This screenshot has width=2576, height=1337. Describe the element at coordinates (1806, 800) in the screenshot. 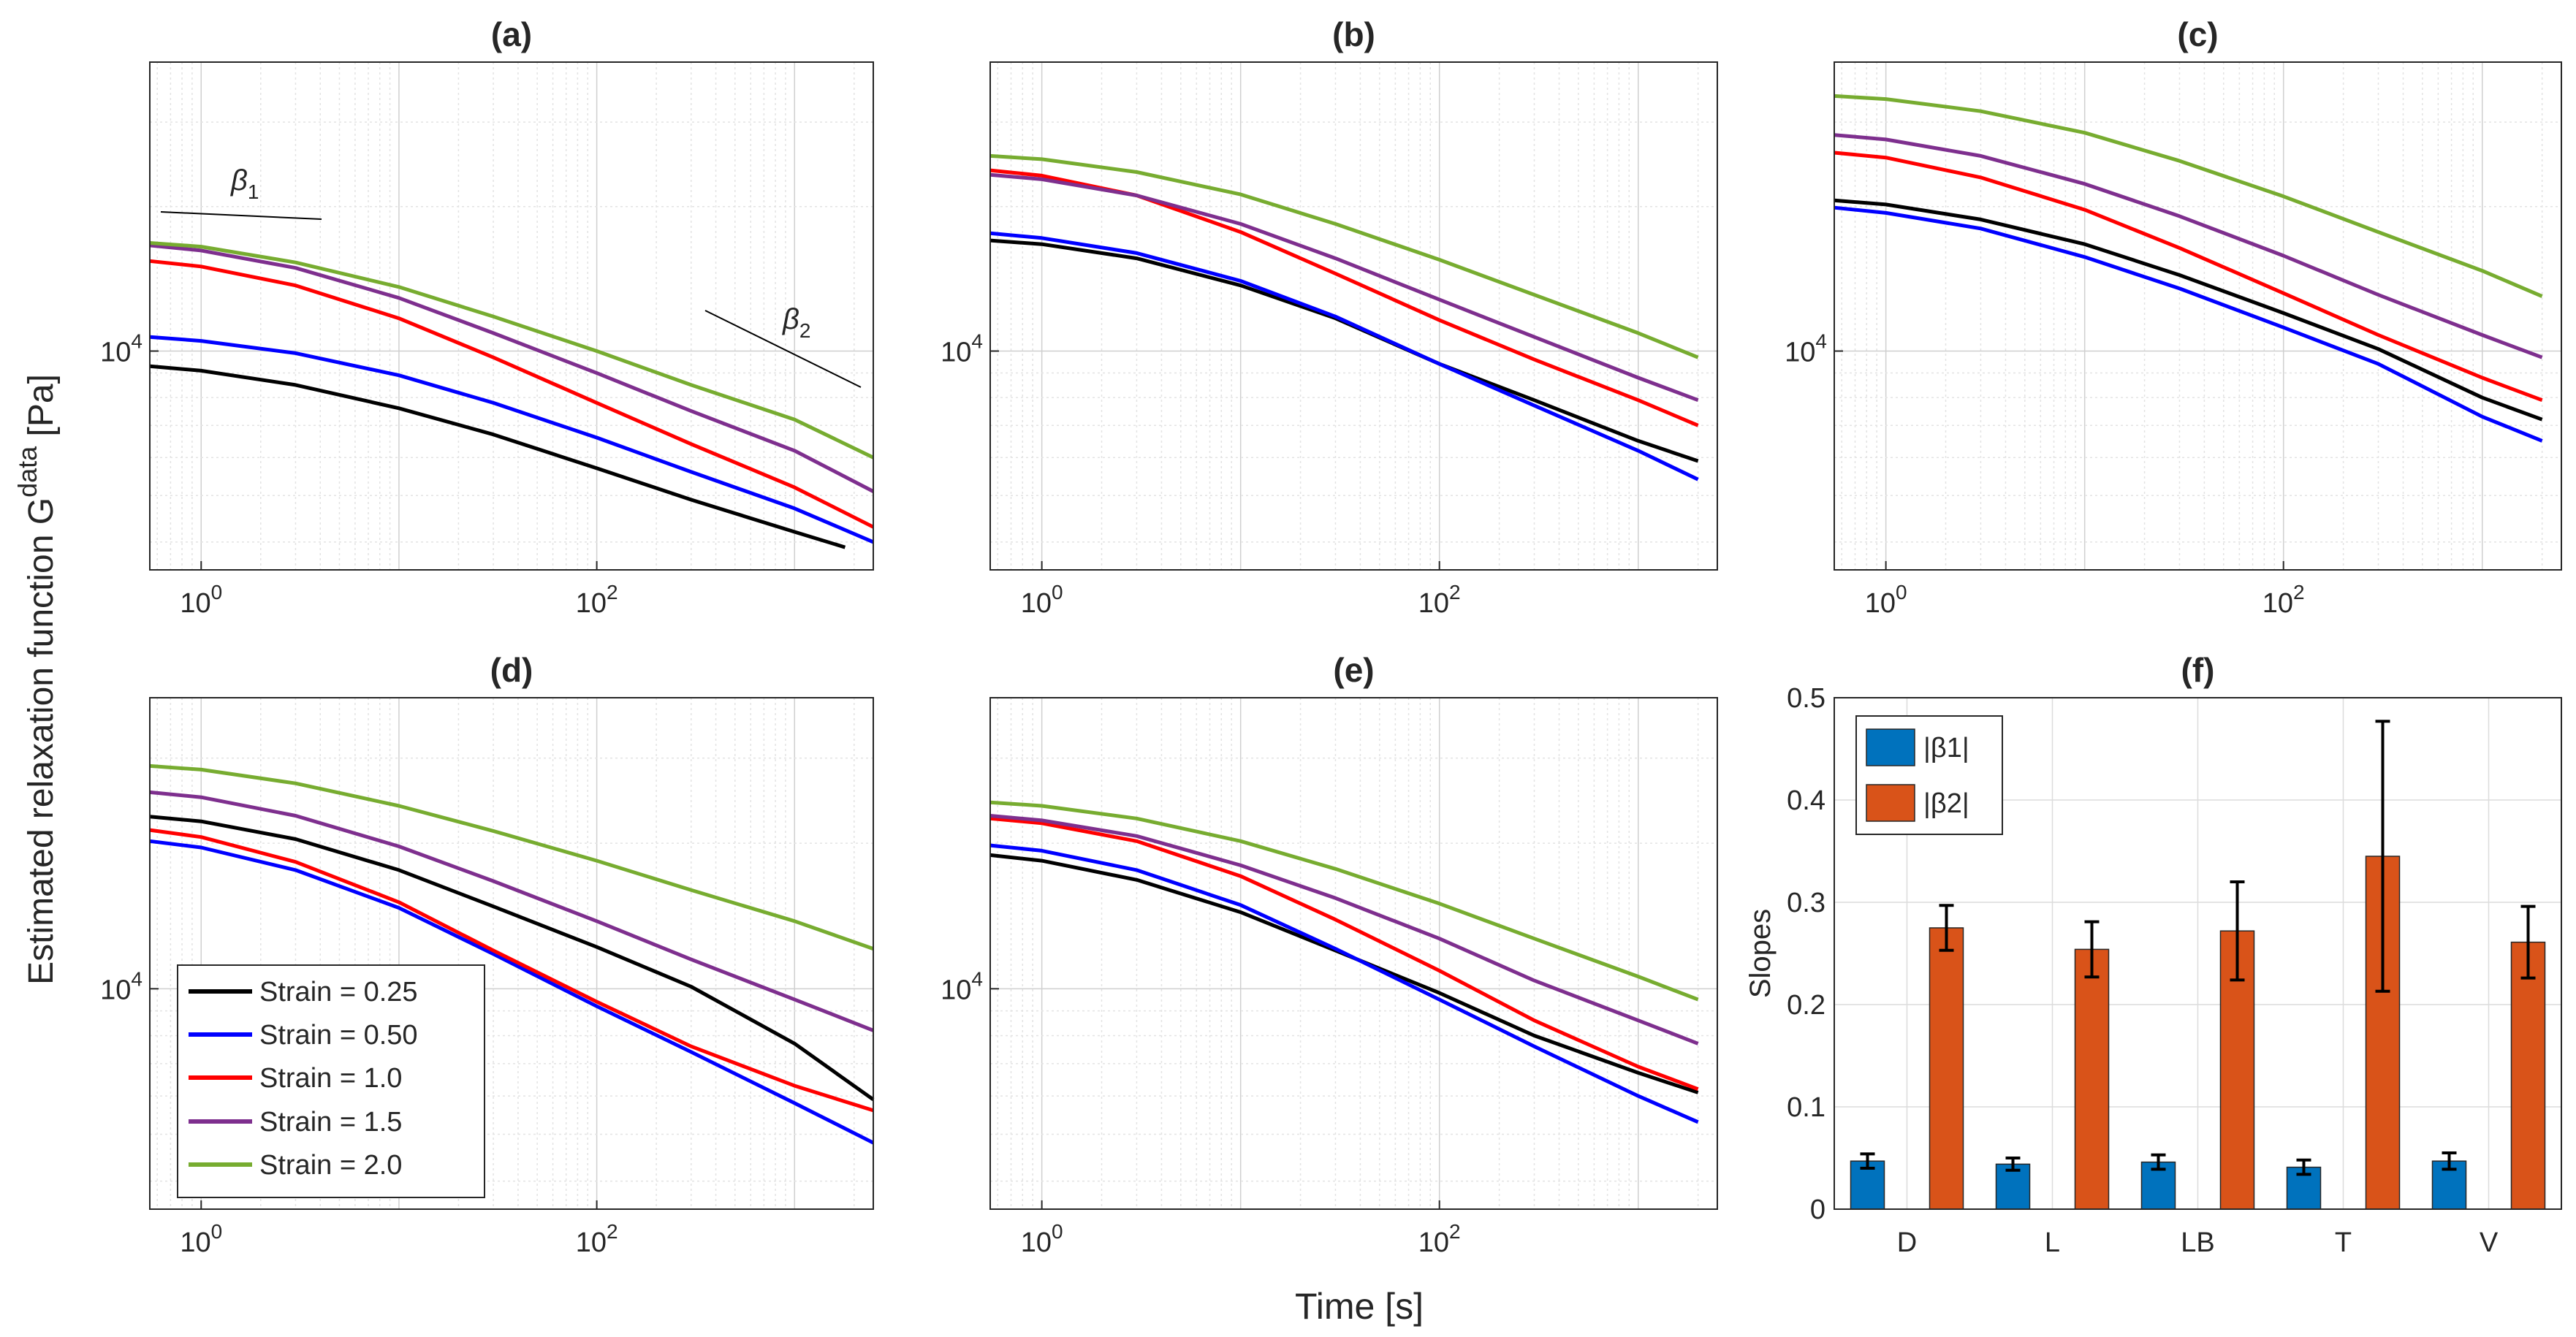

I see `tick-label: 0.4` at that location.